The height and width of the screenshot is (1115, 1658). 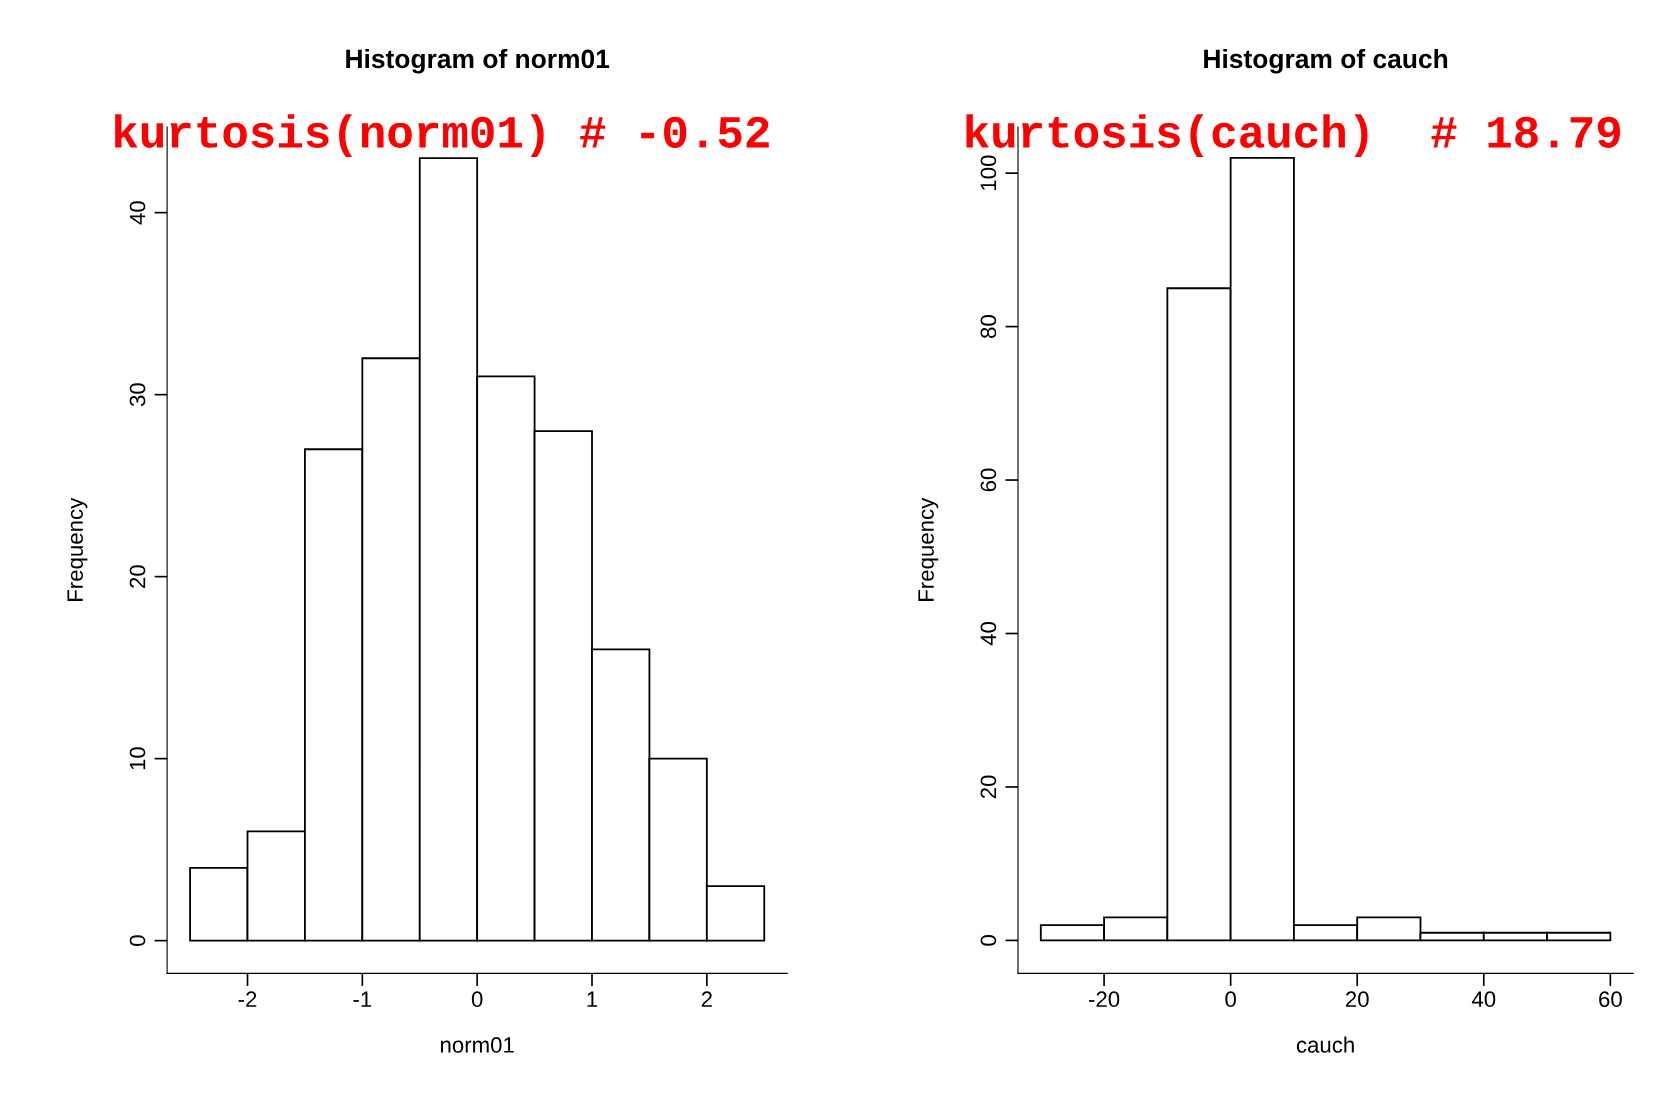 What do you see at coordinates (477, 1045) in the screenshot?
I see `x-axis-title: norm01` at bounding box center [477, 1045].